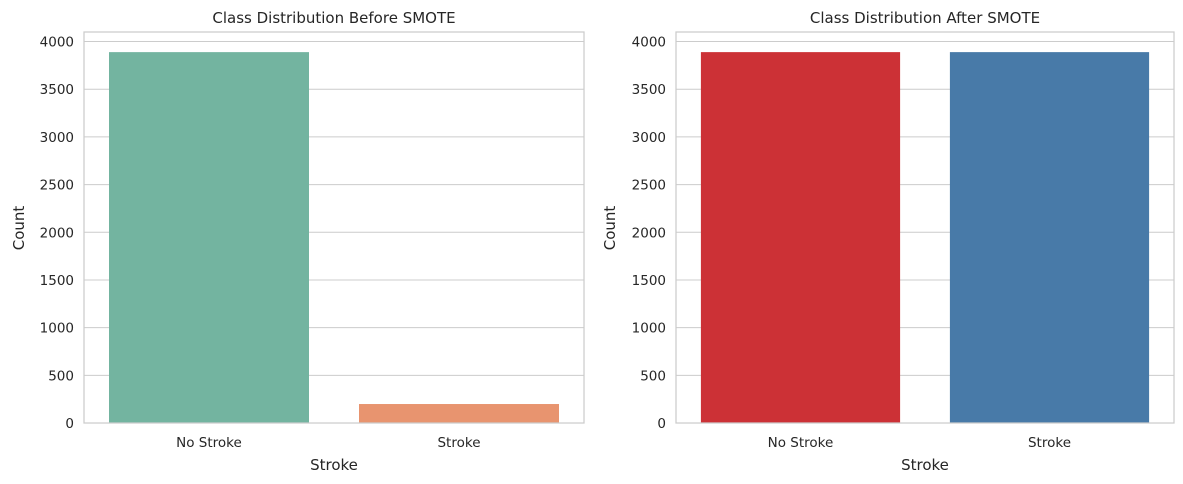 This screenshot has height=484, width=1183. Describe the element at coordinates (925, 18) in the screenshot. I see `chart-title: Class Distribution After SMOTE` at that location.